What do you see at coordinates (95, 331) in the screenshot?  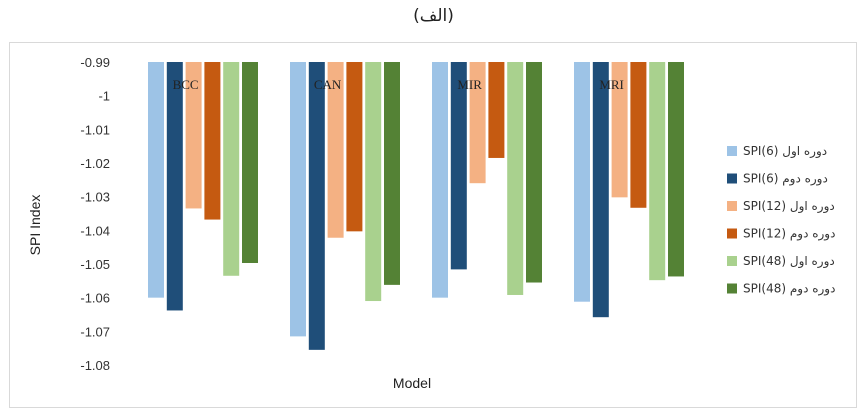 I see `y-tick-label: -1.07` at bounding box center [95, 331].